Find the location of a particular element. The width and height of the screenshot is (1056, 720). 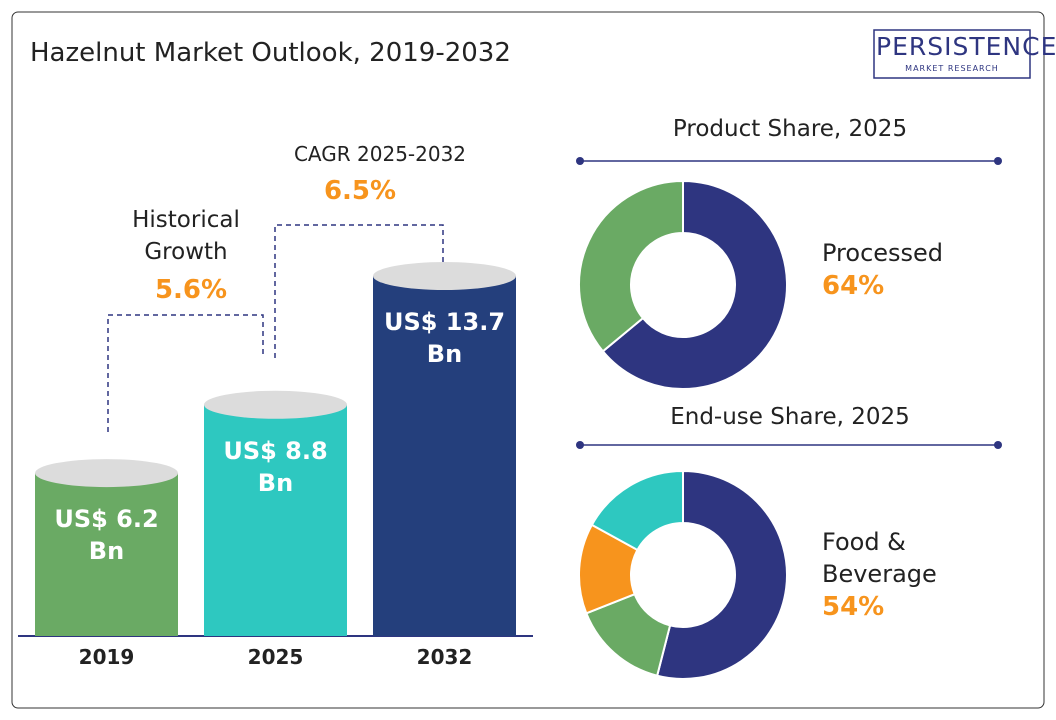

chart-title: Product Share, 2025 is located at coordinates (790, 129).